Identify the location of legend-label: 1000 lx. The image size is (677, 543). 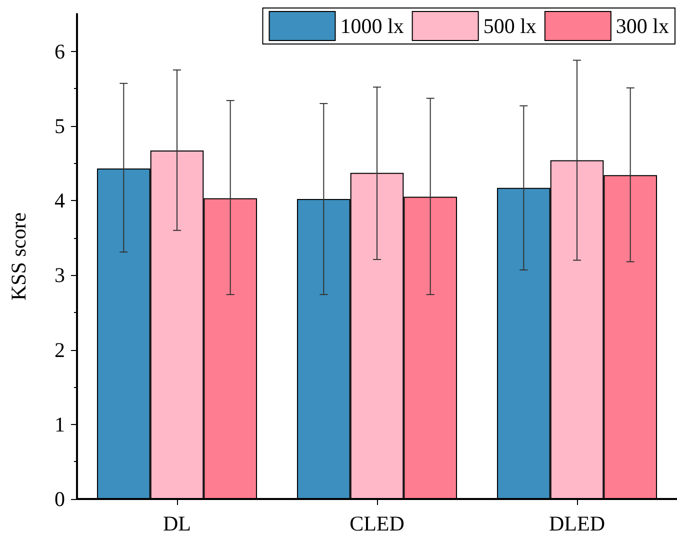
(372, 26).